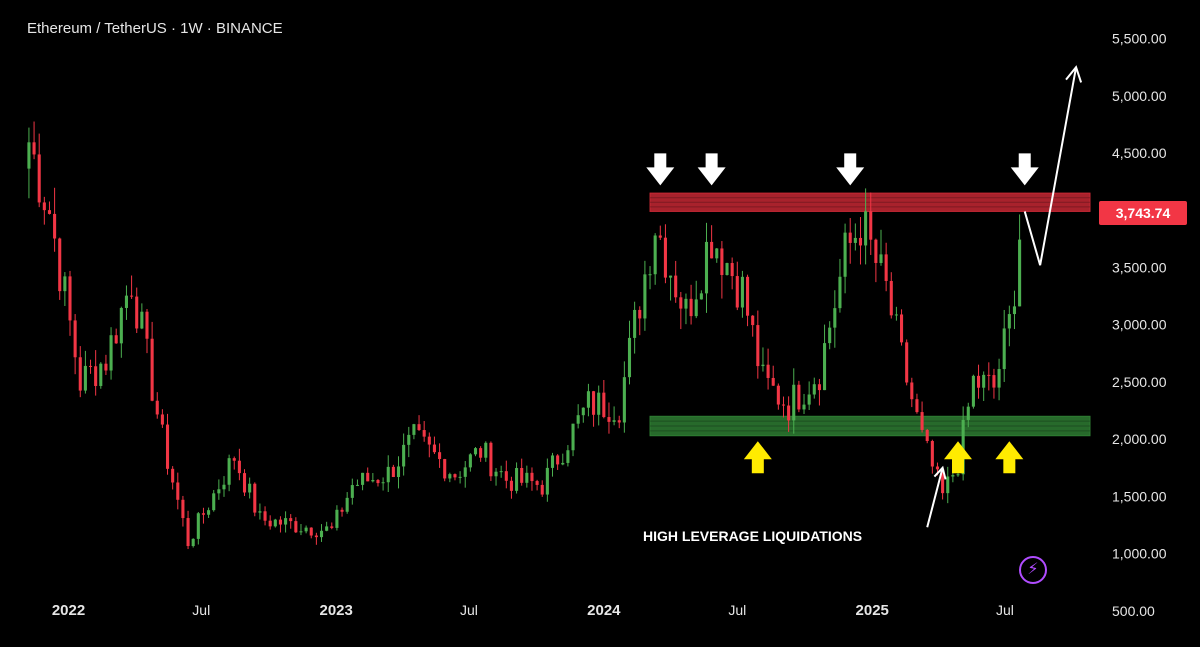 This screenshot has height=647, width=1200. I want to click on support-zone, so click(870, 426).